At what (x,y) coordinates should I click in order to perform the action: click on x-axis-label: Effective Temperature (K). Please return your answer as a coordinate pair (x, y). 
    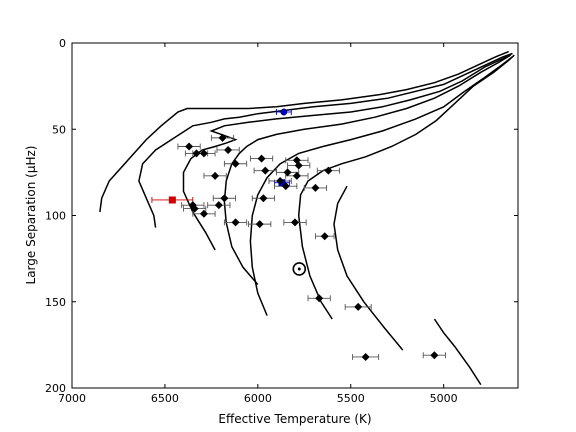
    Looking at the image, I should click on (294, 419).